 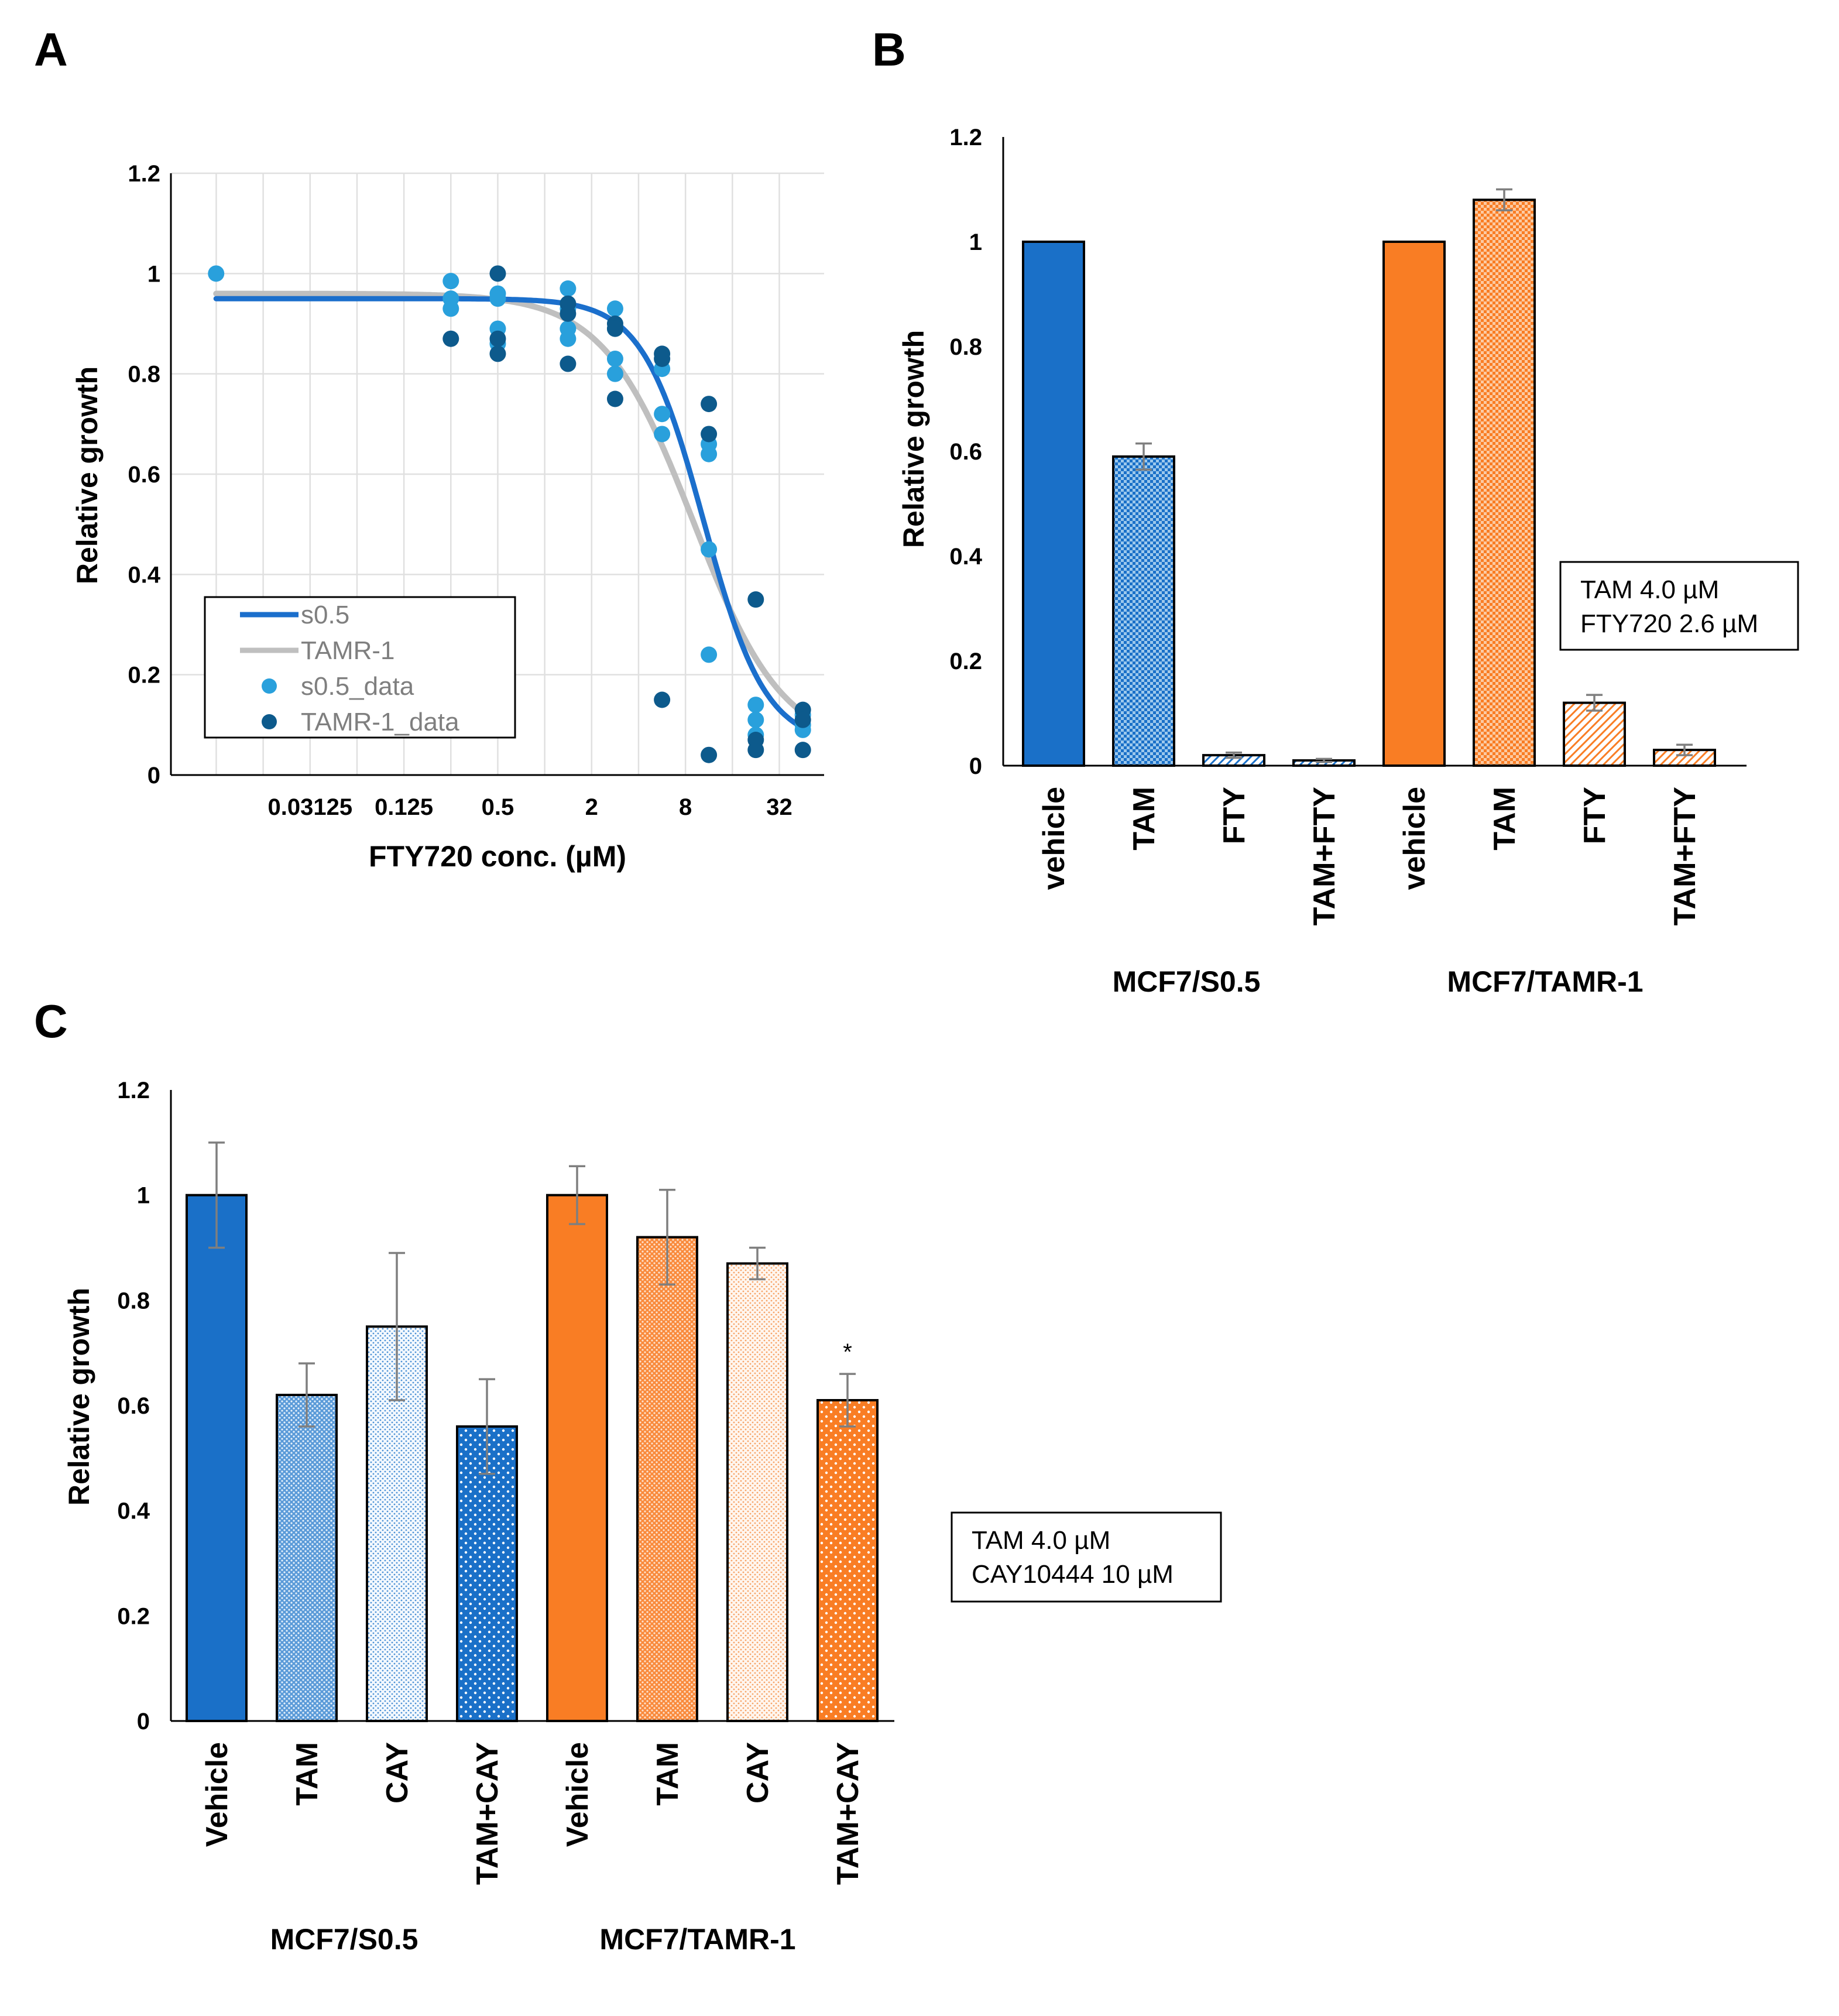 What do you see at coordinates (154, 775) in the screenshot?
I see `panel-a-y-tick: 0` at bounding box center [154, 775].